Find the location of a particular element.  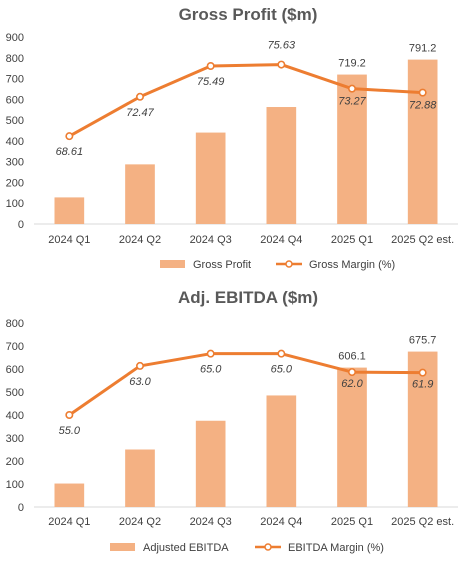

chart-title: Gross Profit ($m) is located at coordinates (248, 14).